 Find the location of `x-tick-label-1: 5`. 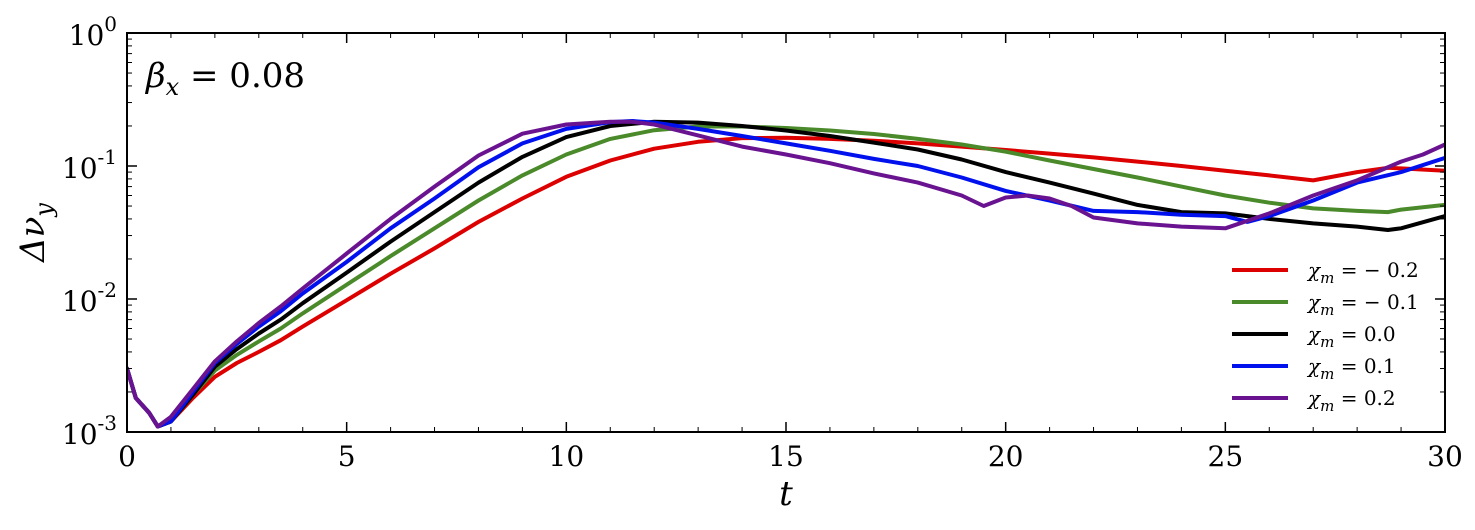

x-tick-label-1: 5 is located at coordinates (347, 456).